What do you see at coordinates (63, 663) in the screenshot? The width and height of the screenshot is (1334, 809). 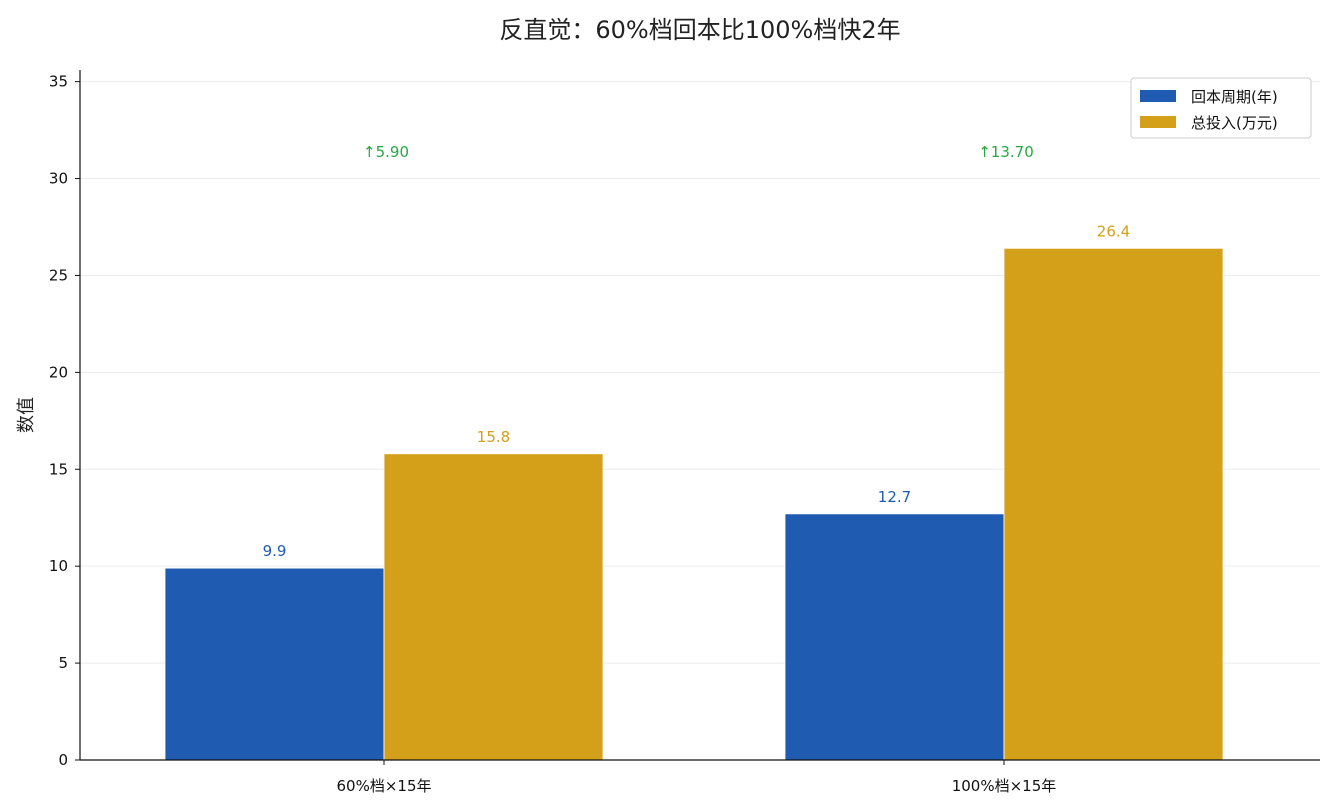 I see `y-tick-label: 5` at bounding box center [63, 663].